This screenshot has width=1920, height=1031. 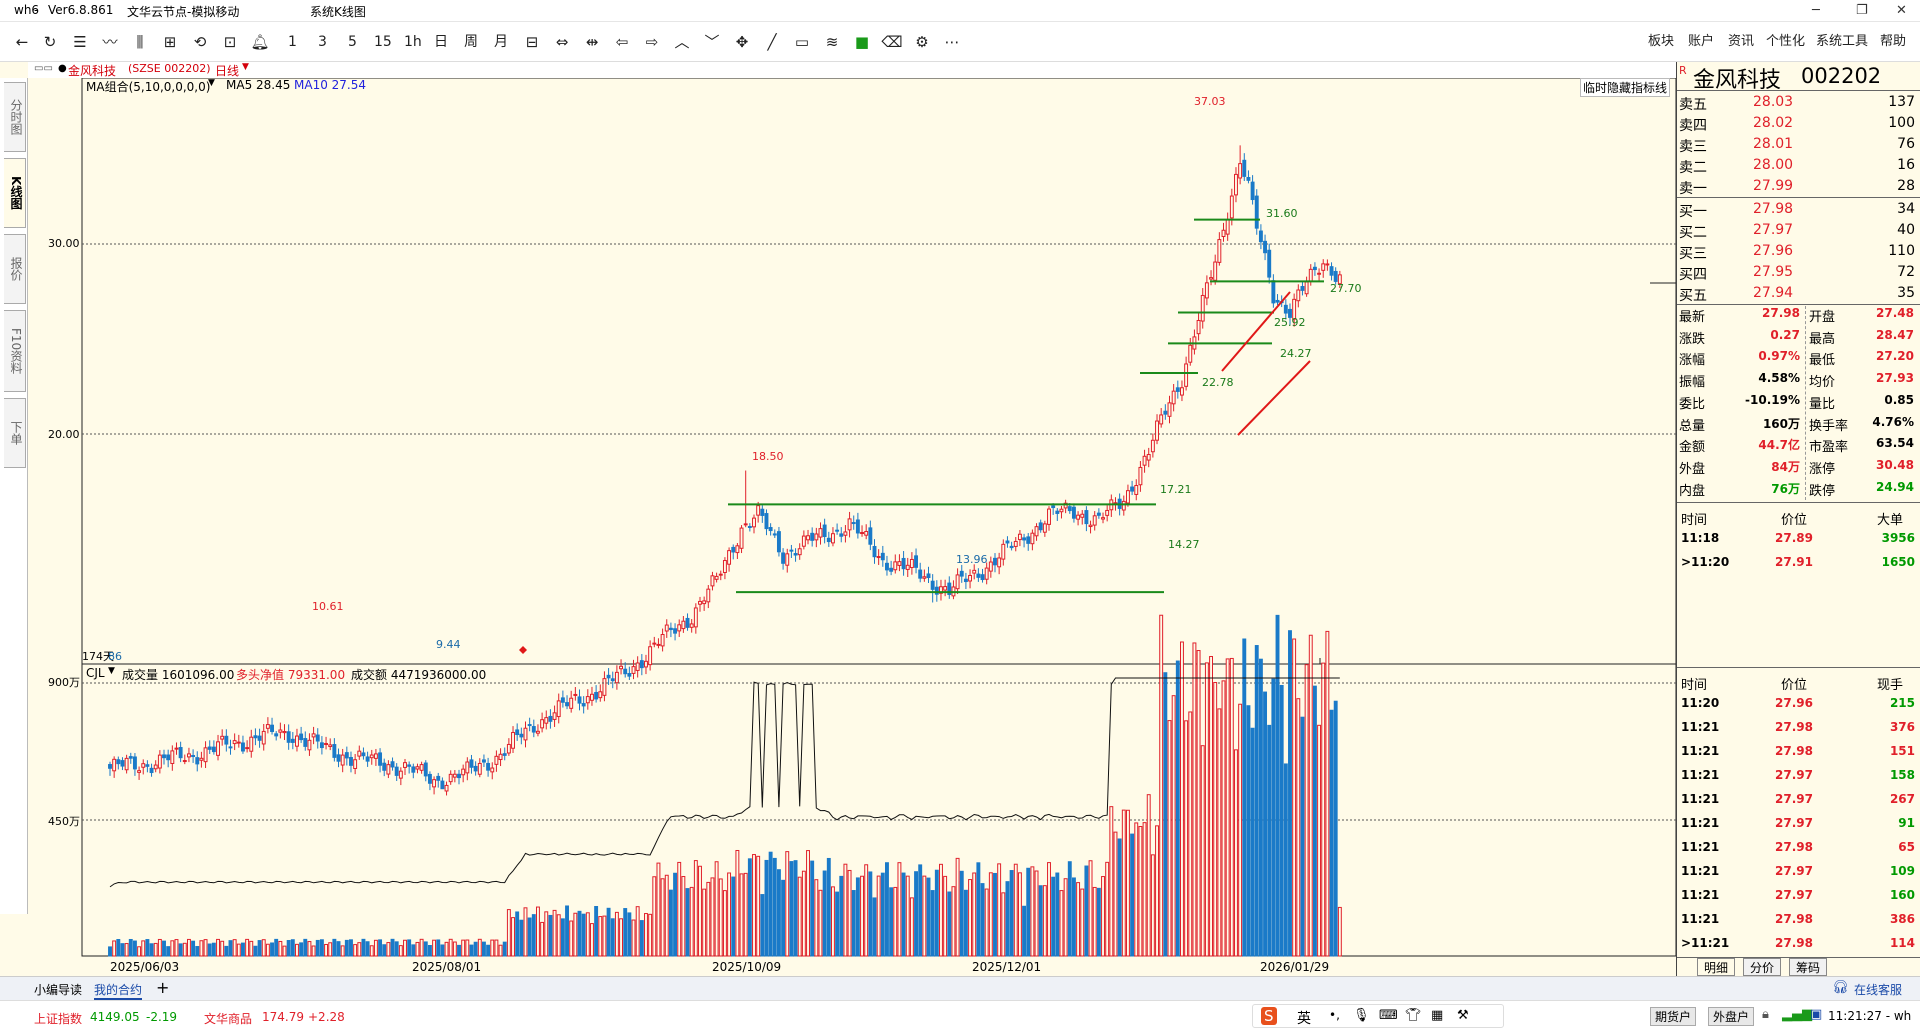 What do you see at coordinates (163, 987) in the screenshot?
I see `add-tab-button: +` at bounding box center [163, 987].